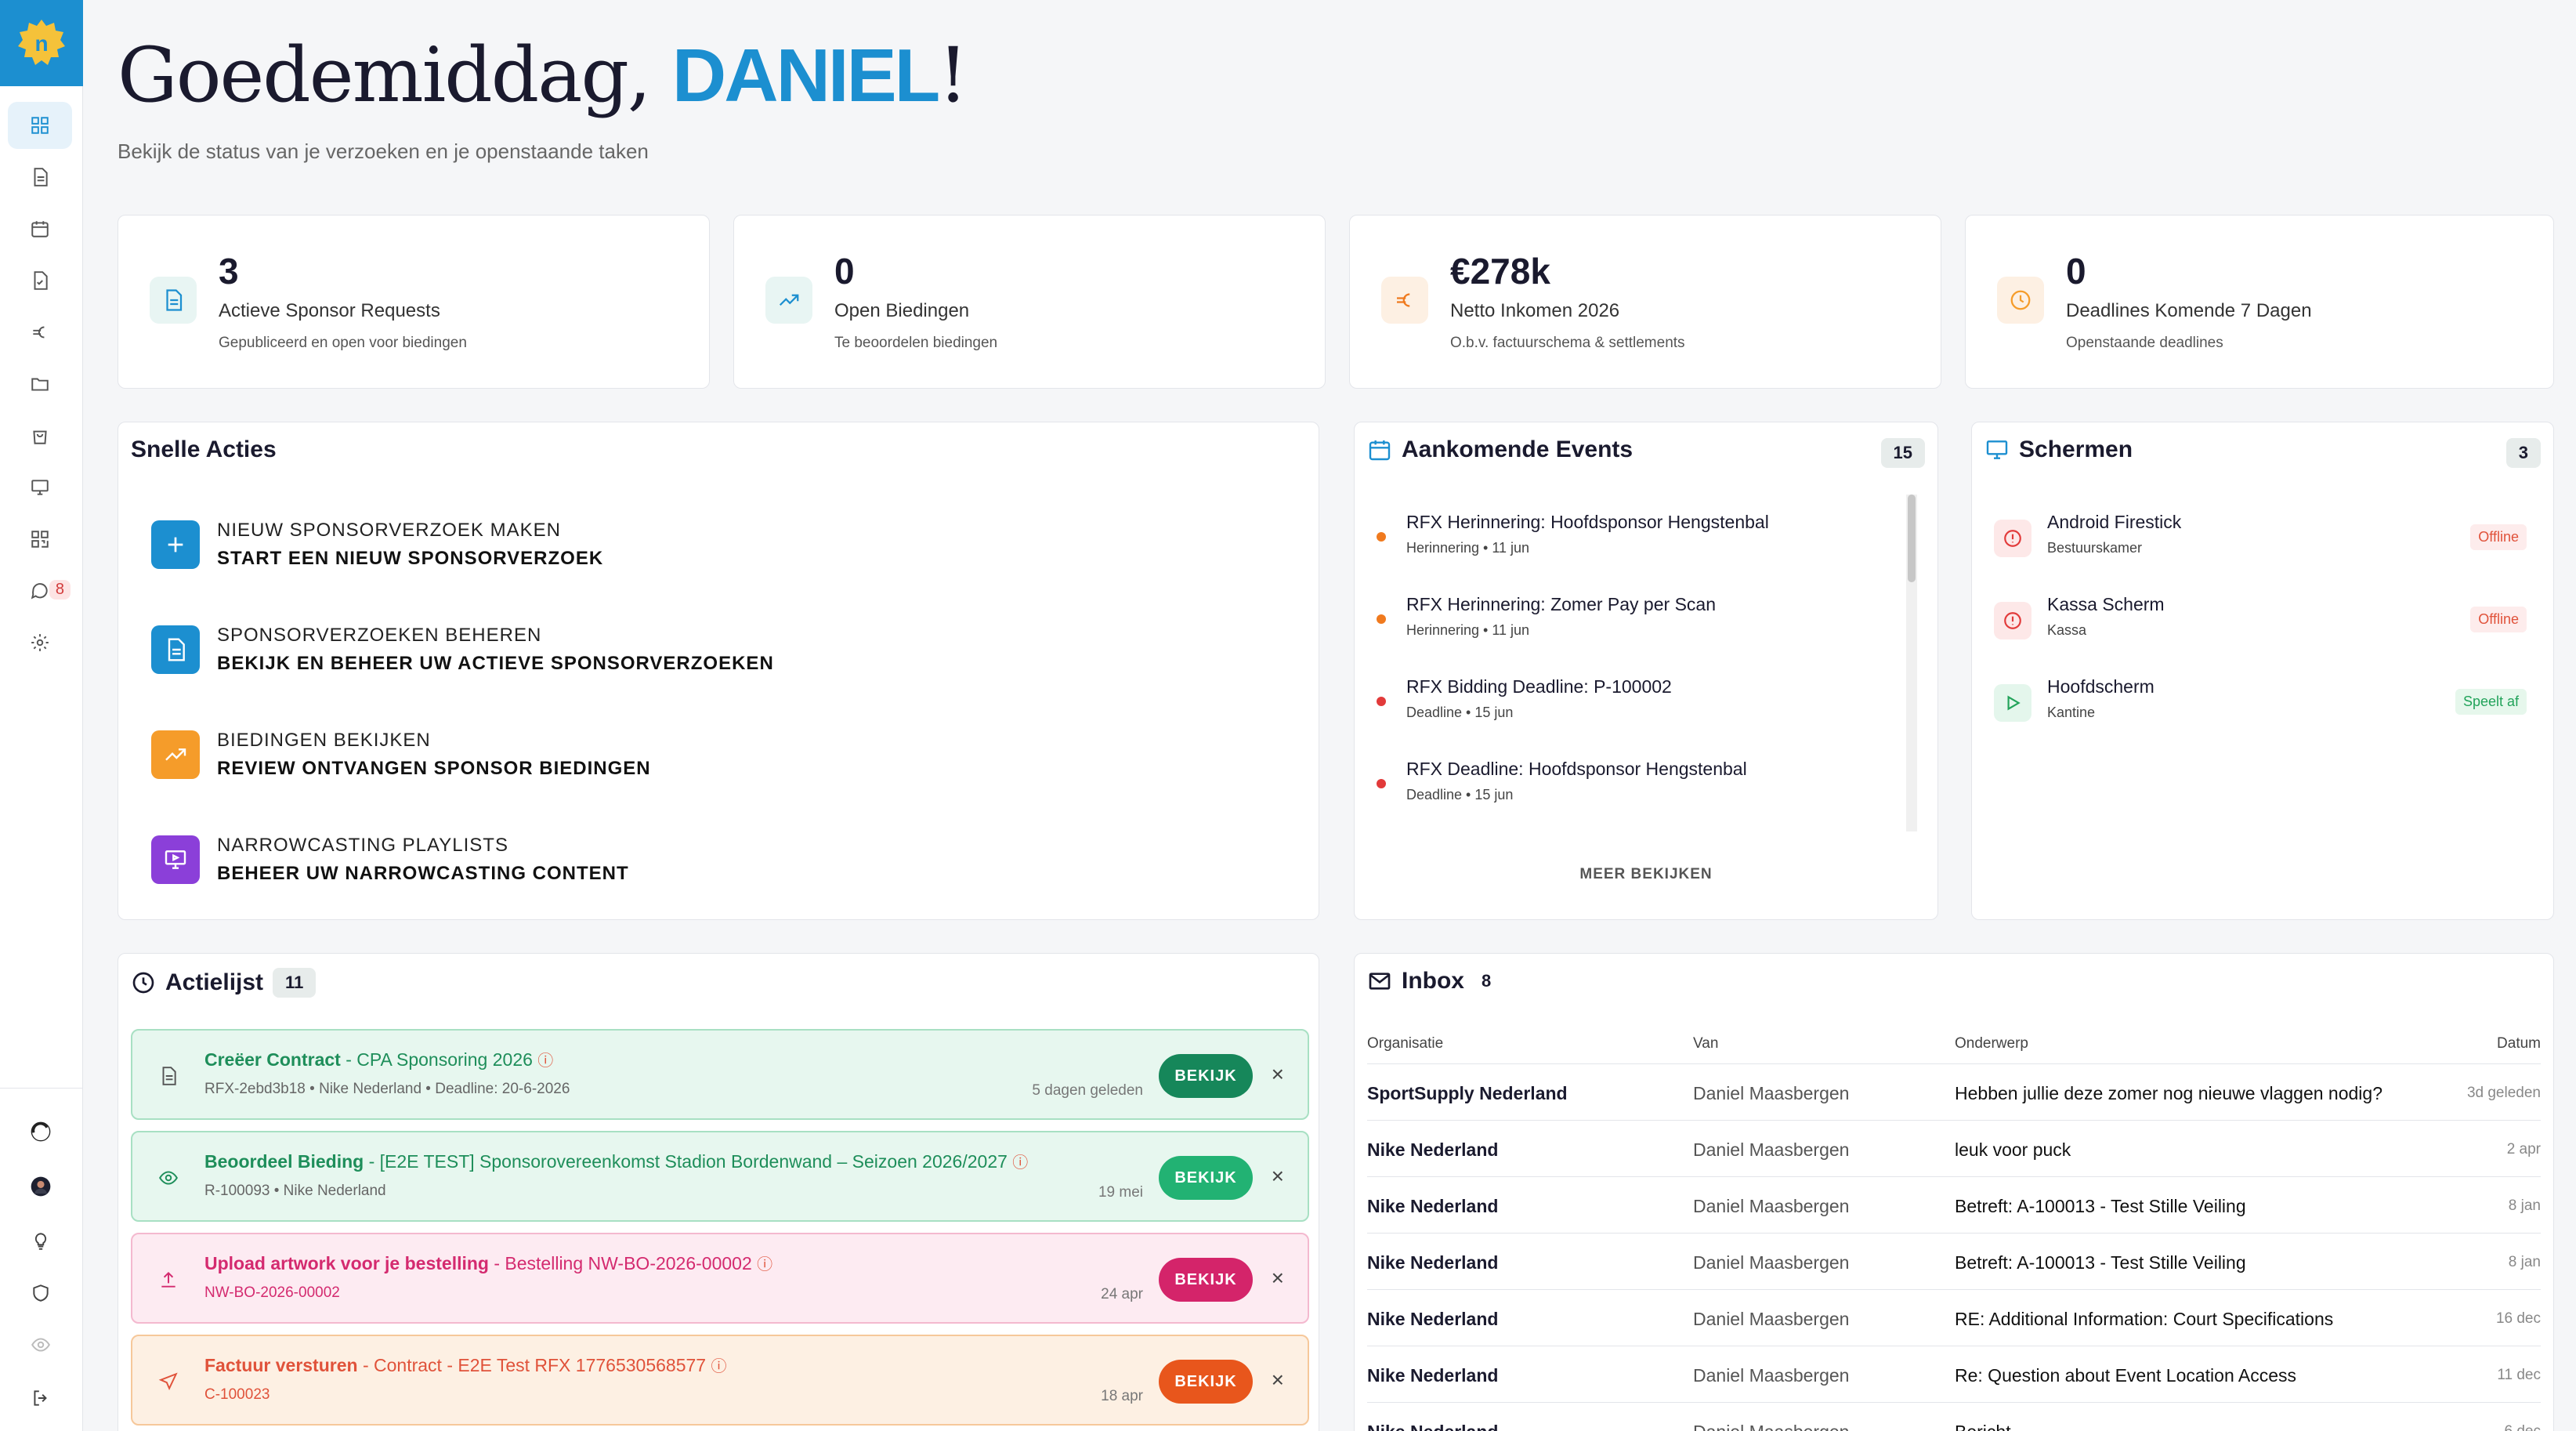  Describe the element at coordinates (1468, 630) in the screenshot. I see `event-sub: Herinnering • 11 jun` at that location.